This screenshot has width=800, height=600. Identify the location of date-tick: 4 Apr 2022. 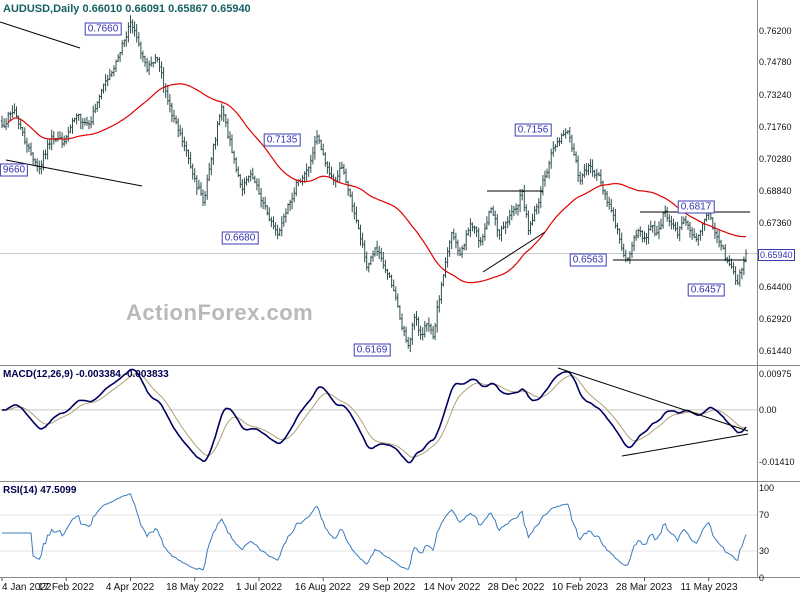
(130, 587).